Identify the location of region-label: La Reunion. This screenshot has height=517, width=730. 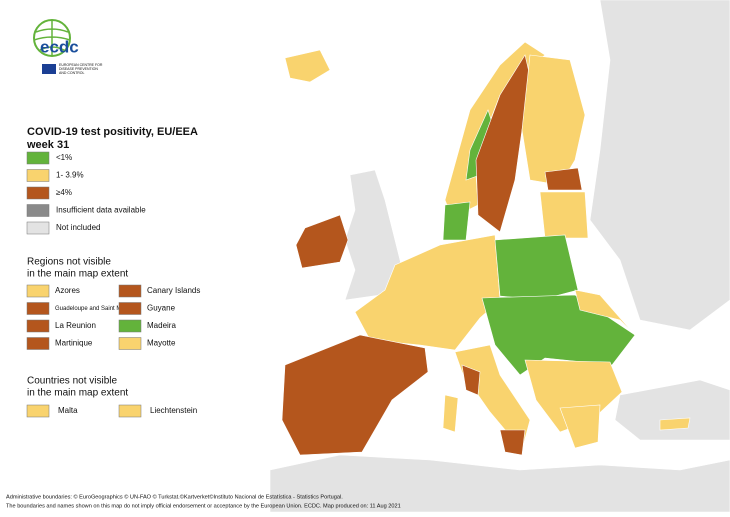
(75, 325).